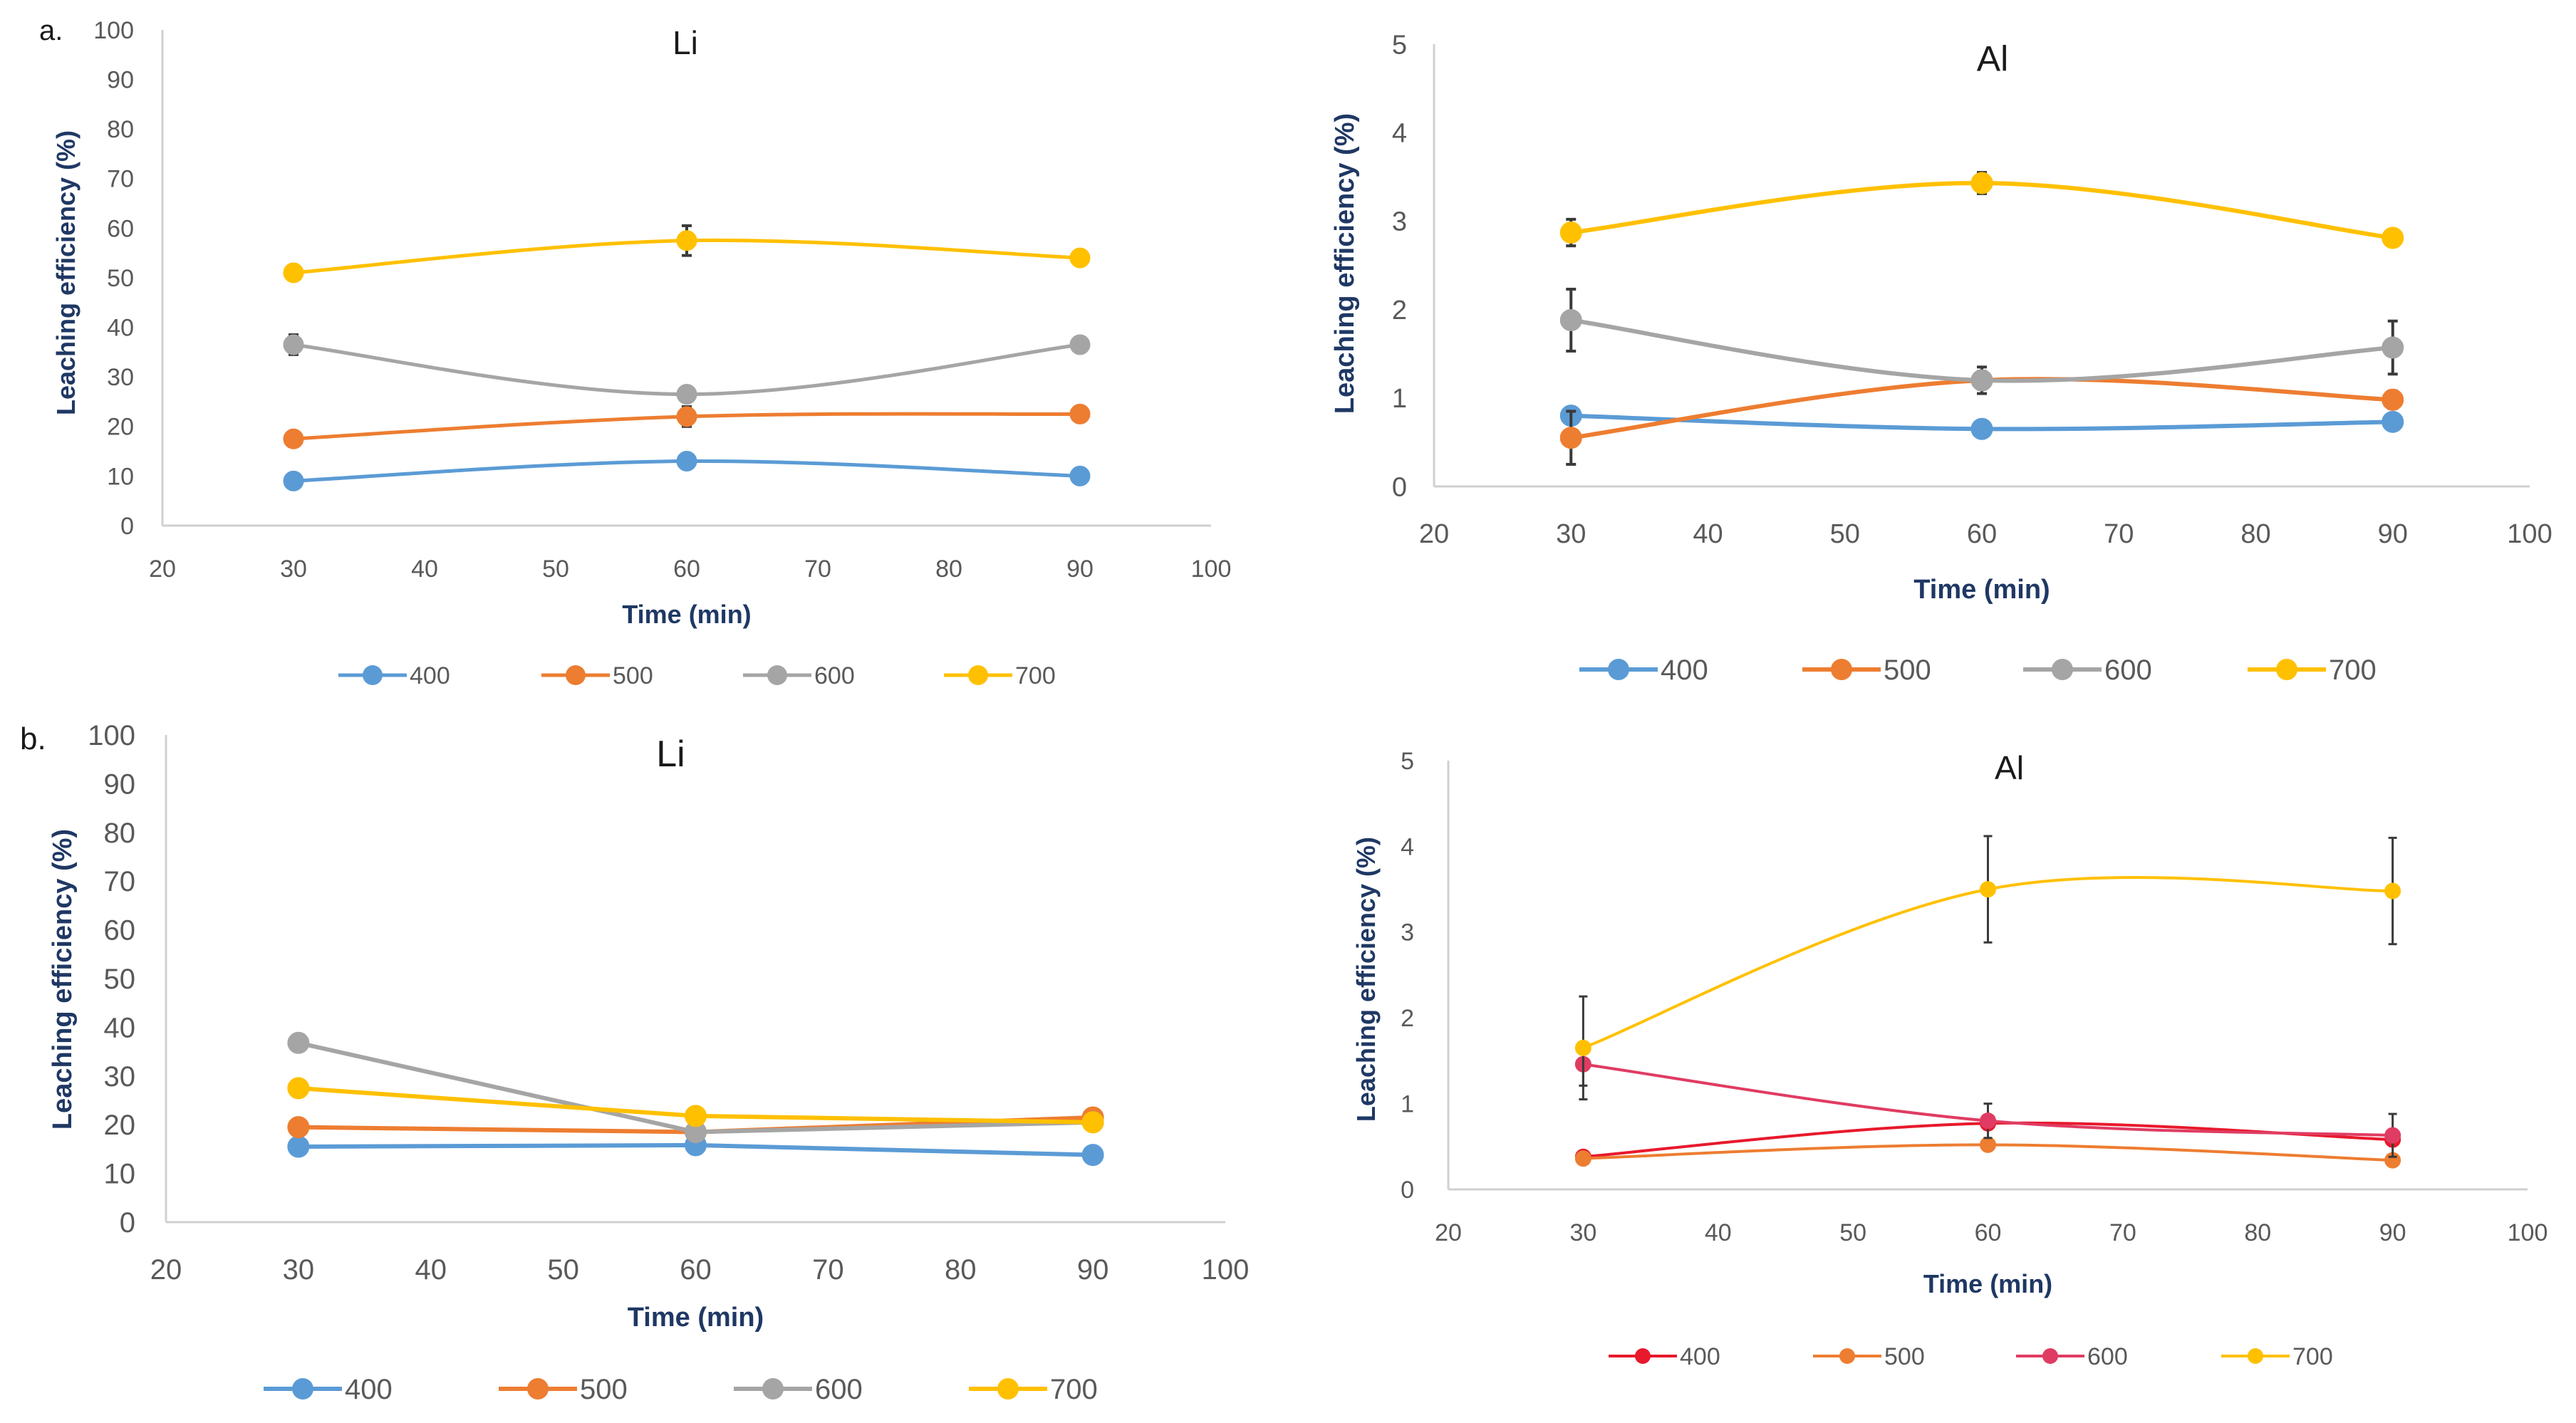 This screenshot has width=2576, height=1423. I want to click on x-tick-label: 60, so click(686, 569).